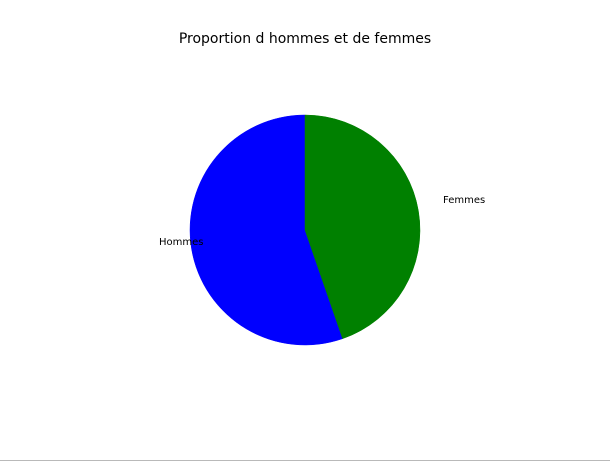 Image resolution: width=610 pixels, height=462 pixels. I want to click on pie-slice-hommes, so click(266, 230).